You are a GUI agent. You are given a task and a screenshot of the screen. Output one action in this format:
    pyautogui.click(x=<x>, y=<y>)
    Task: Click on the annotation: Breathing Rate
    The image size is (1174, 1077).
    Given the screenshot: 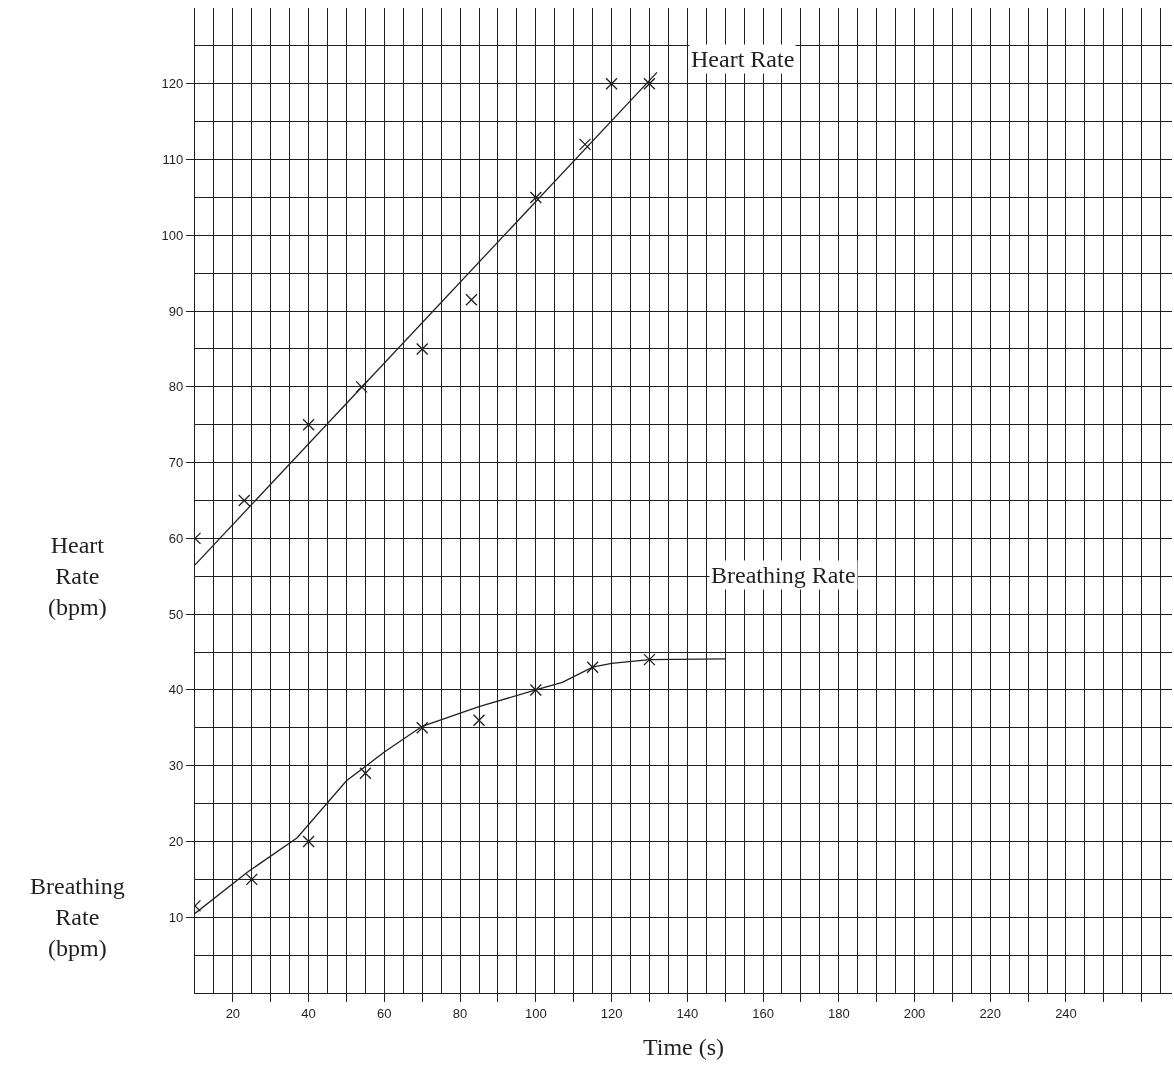 What is the action you would take?
    pyautogui.click(x=783, y=575)
    